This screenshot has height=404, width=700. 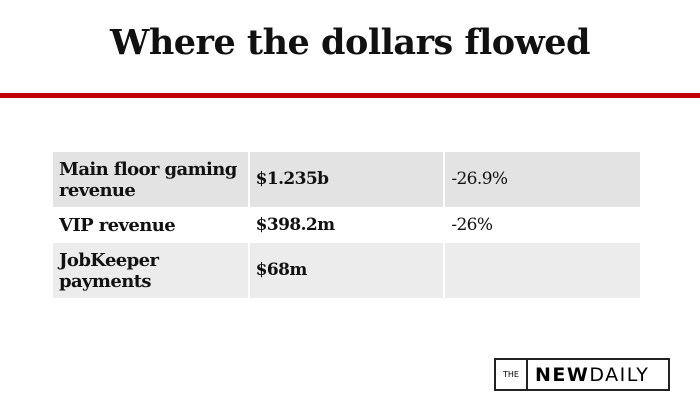 I want to click on row-label: JobKeeper payments, so click(x=151, y=270).